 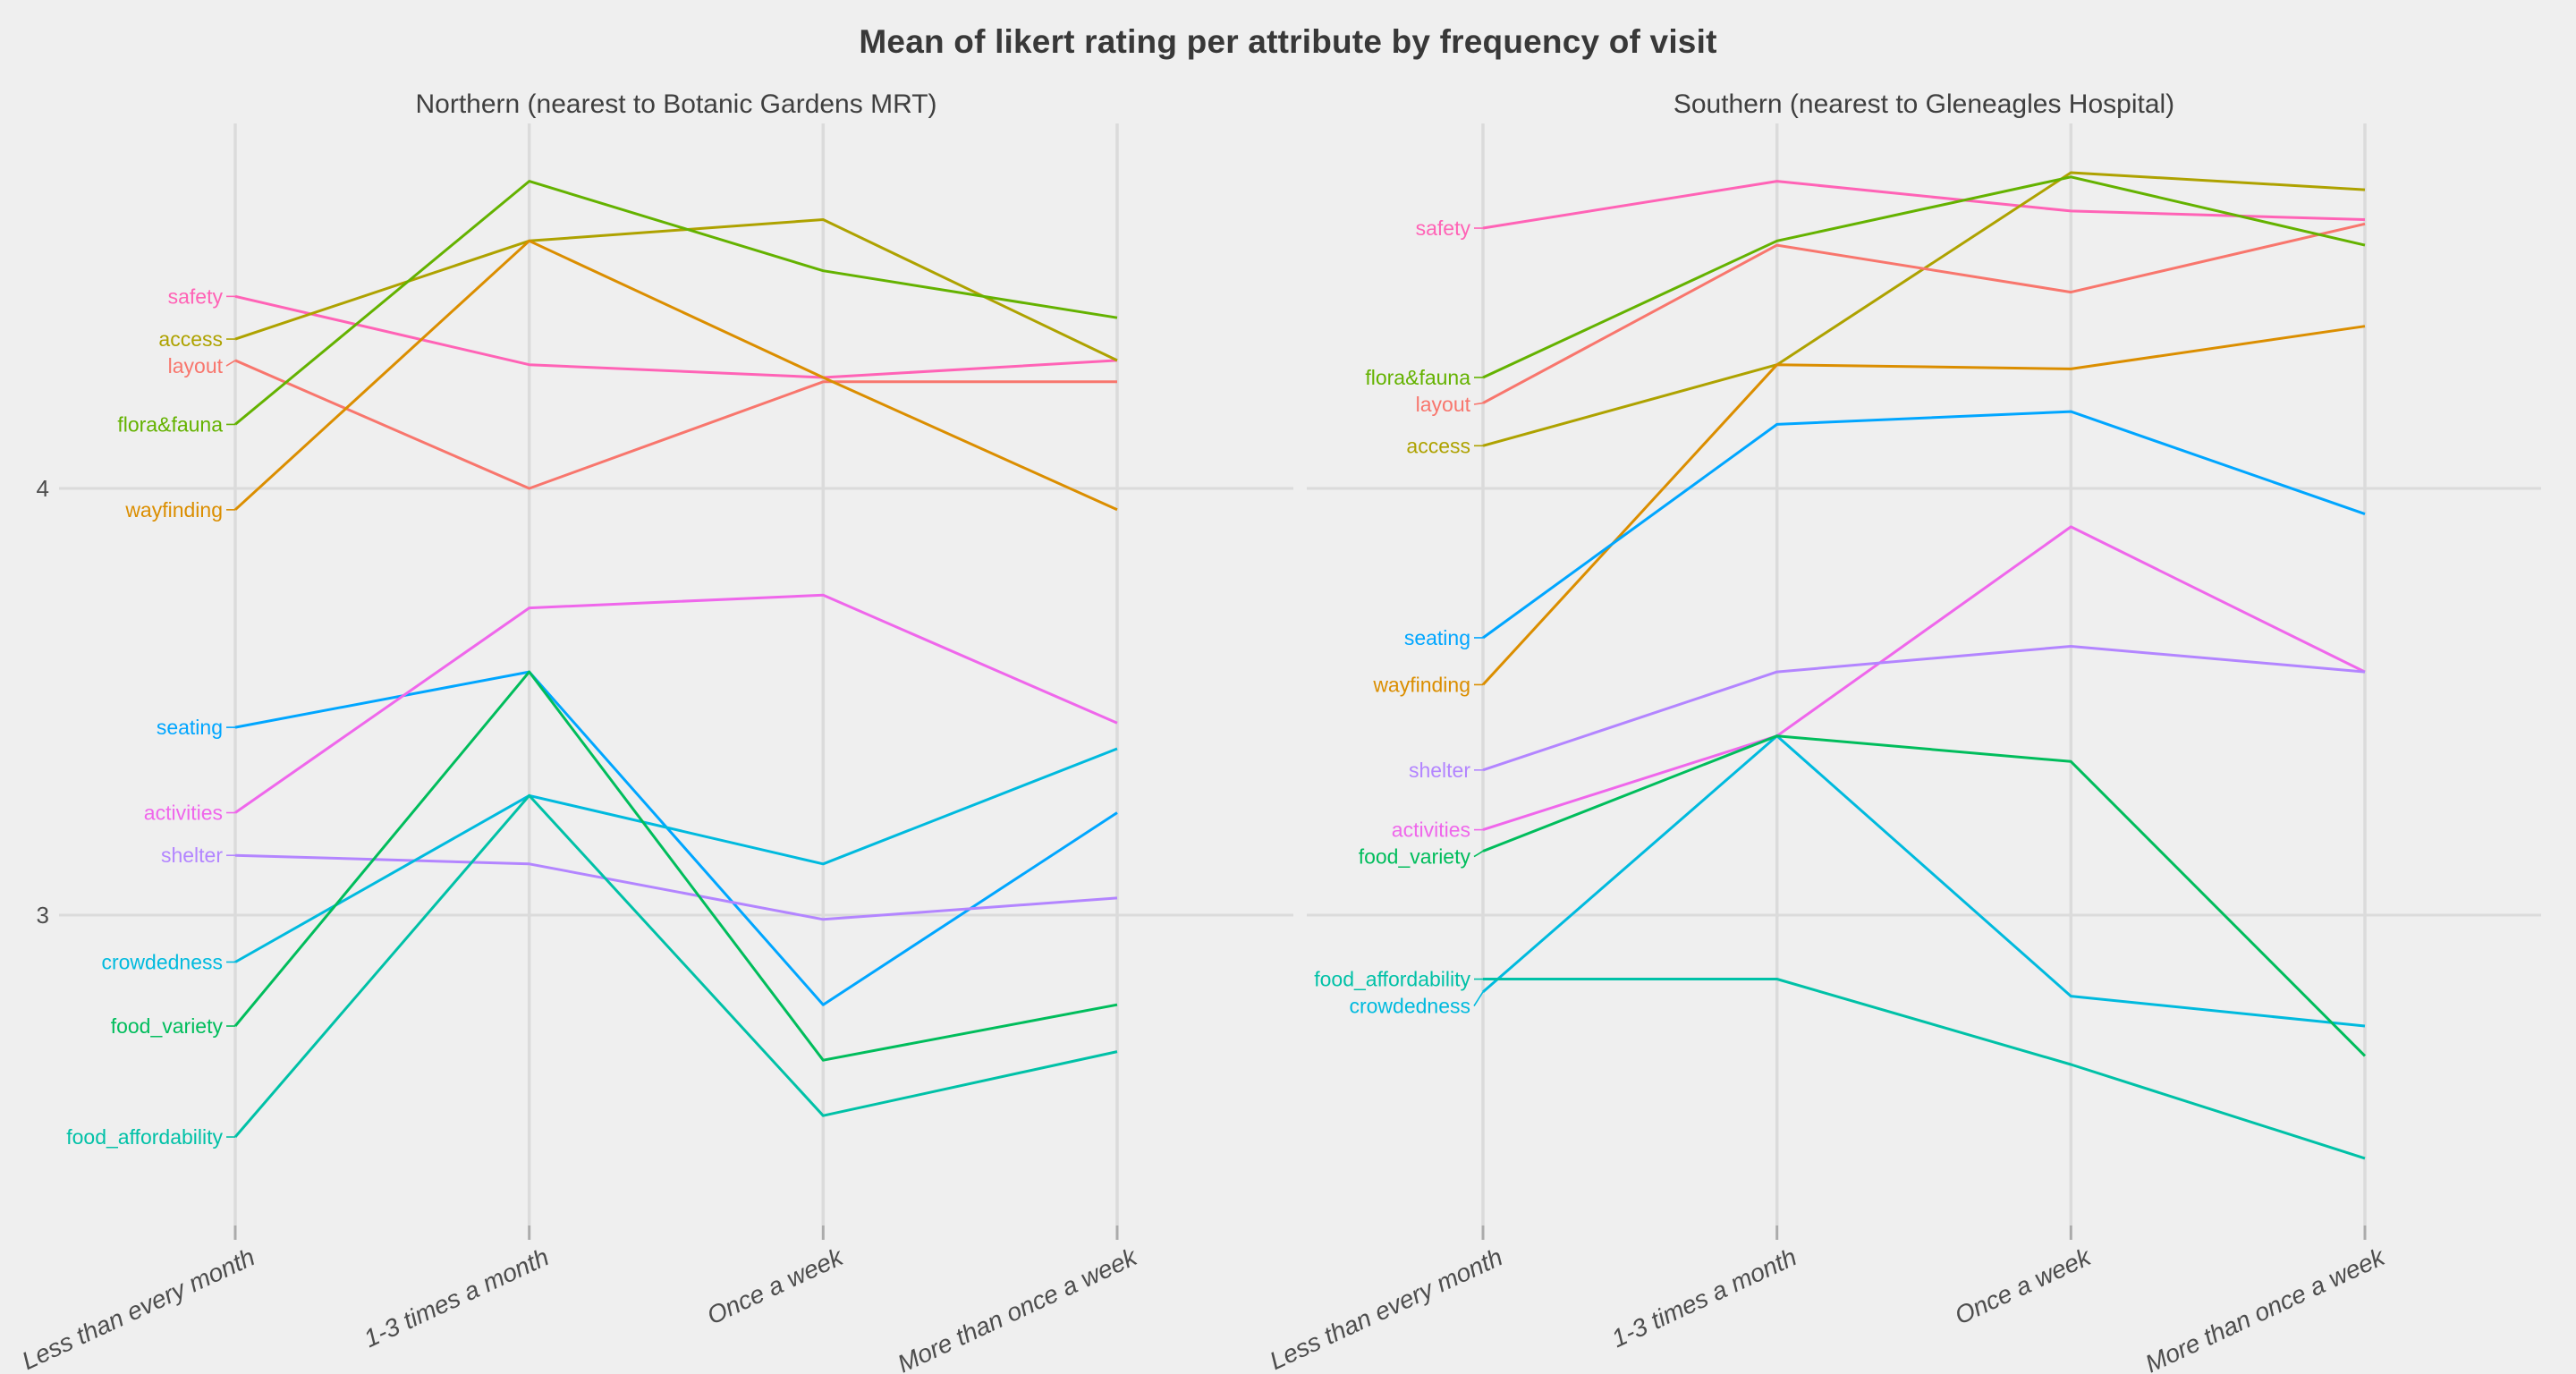 I want to click on series-label-leader-crowdedness, so click(x=1478, y=998).